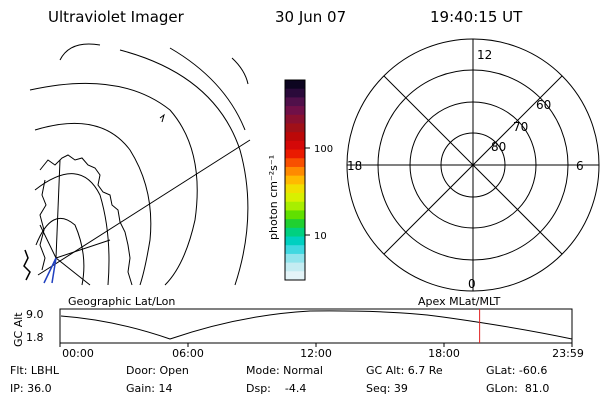 The height and width of the screenshot is (400, 600). I want to click on polar-diagonal, so click(473, 165).